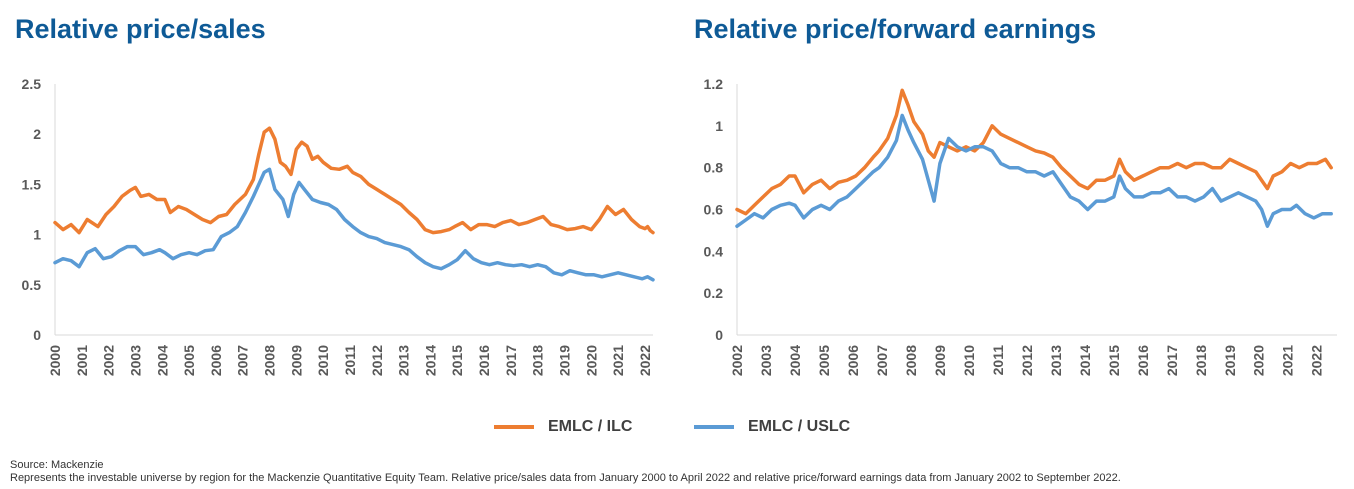  What do you see at coordinates (714, 210) in the screenshot?
I see `y-tick-label: 0.6` at bounding box center [714, 210].